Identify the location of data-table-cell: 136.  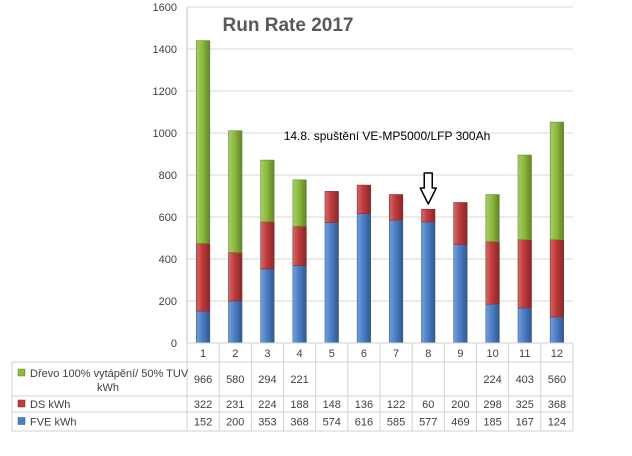
(364, 405).